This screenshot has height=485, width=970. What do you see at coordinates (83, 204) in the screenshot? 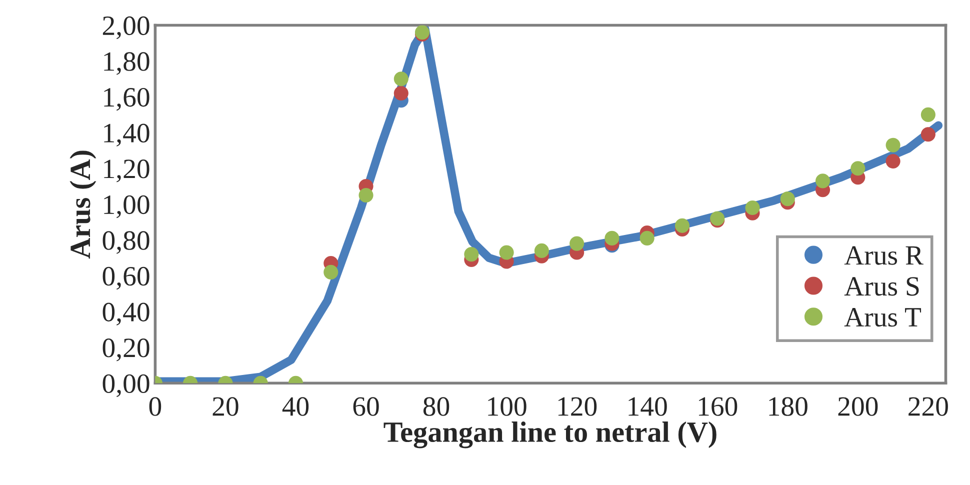
I see `y-axis-title: Arus (A)` at bounding box center [83, 204].